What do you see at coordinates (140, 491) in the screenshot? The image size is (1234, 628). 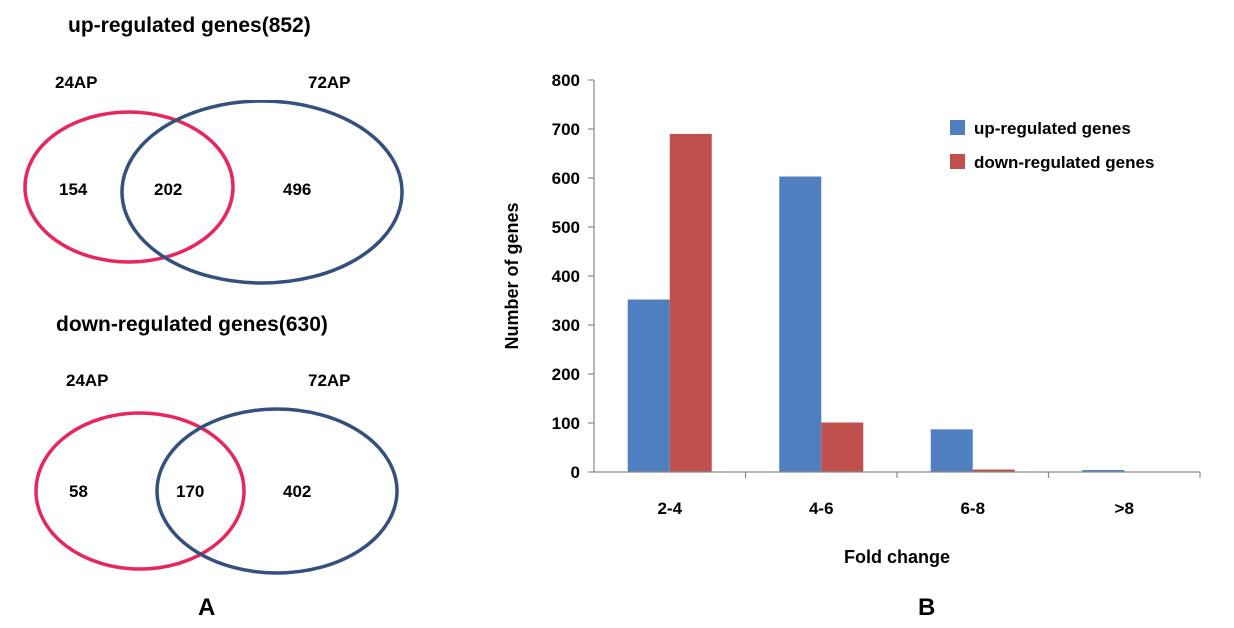 I see `venn-down-left-circle` at bounding box center [140, 491].